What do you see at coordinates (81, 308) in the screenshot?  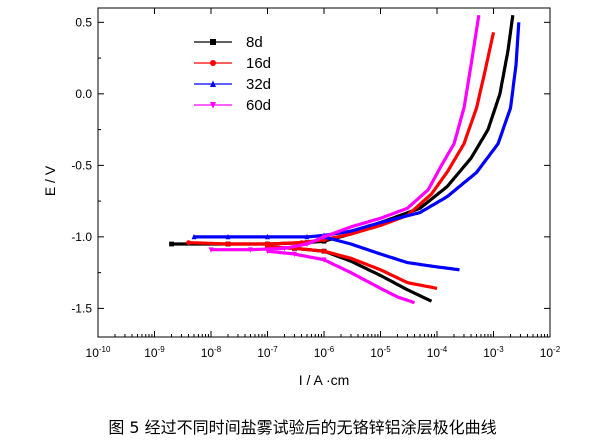 I see `y-tick-label: -1.5` at bounding box center [81, 308].